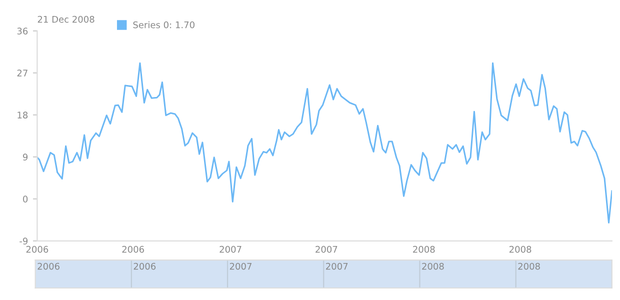 The height and width of the screenshot is (300, 620). I want to click on y-tick-label: 0, so click(25, 199).